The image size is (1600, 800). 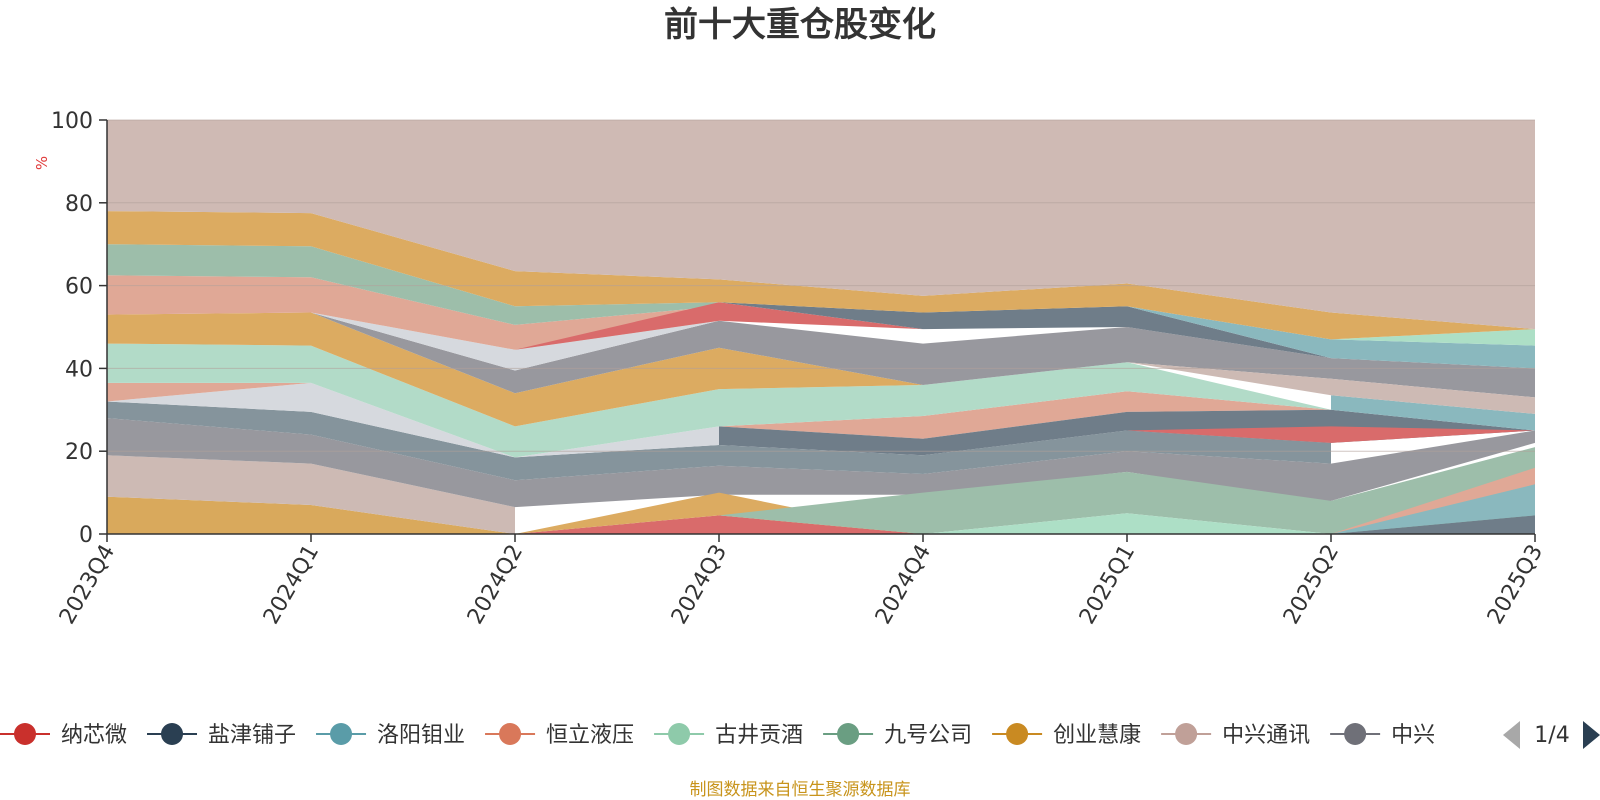 I want to click on y-tick-label: 0, so click(x=86, y=535).